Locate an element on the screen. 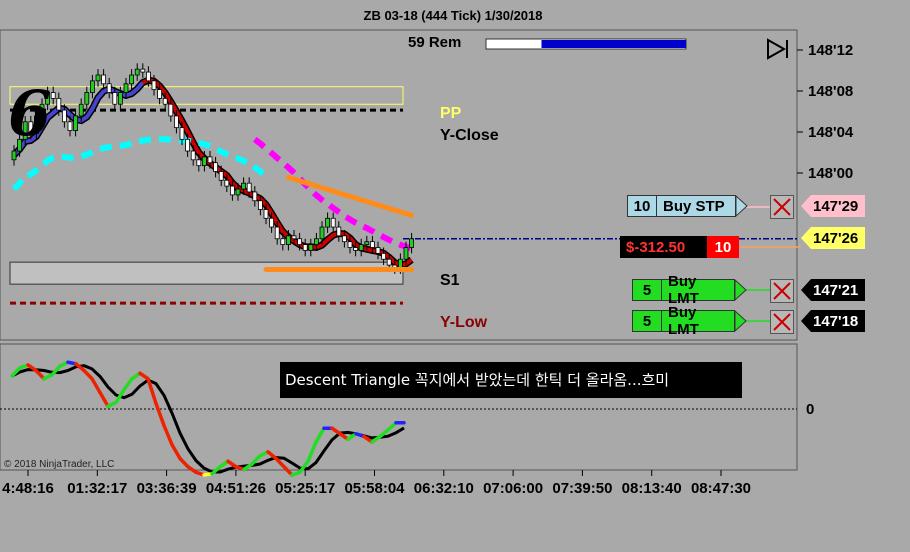  position-qty: 10 is located at coordinates (723, 247).